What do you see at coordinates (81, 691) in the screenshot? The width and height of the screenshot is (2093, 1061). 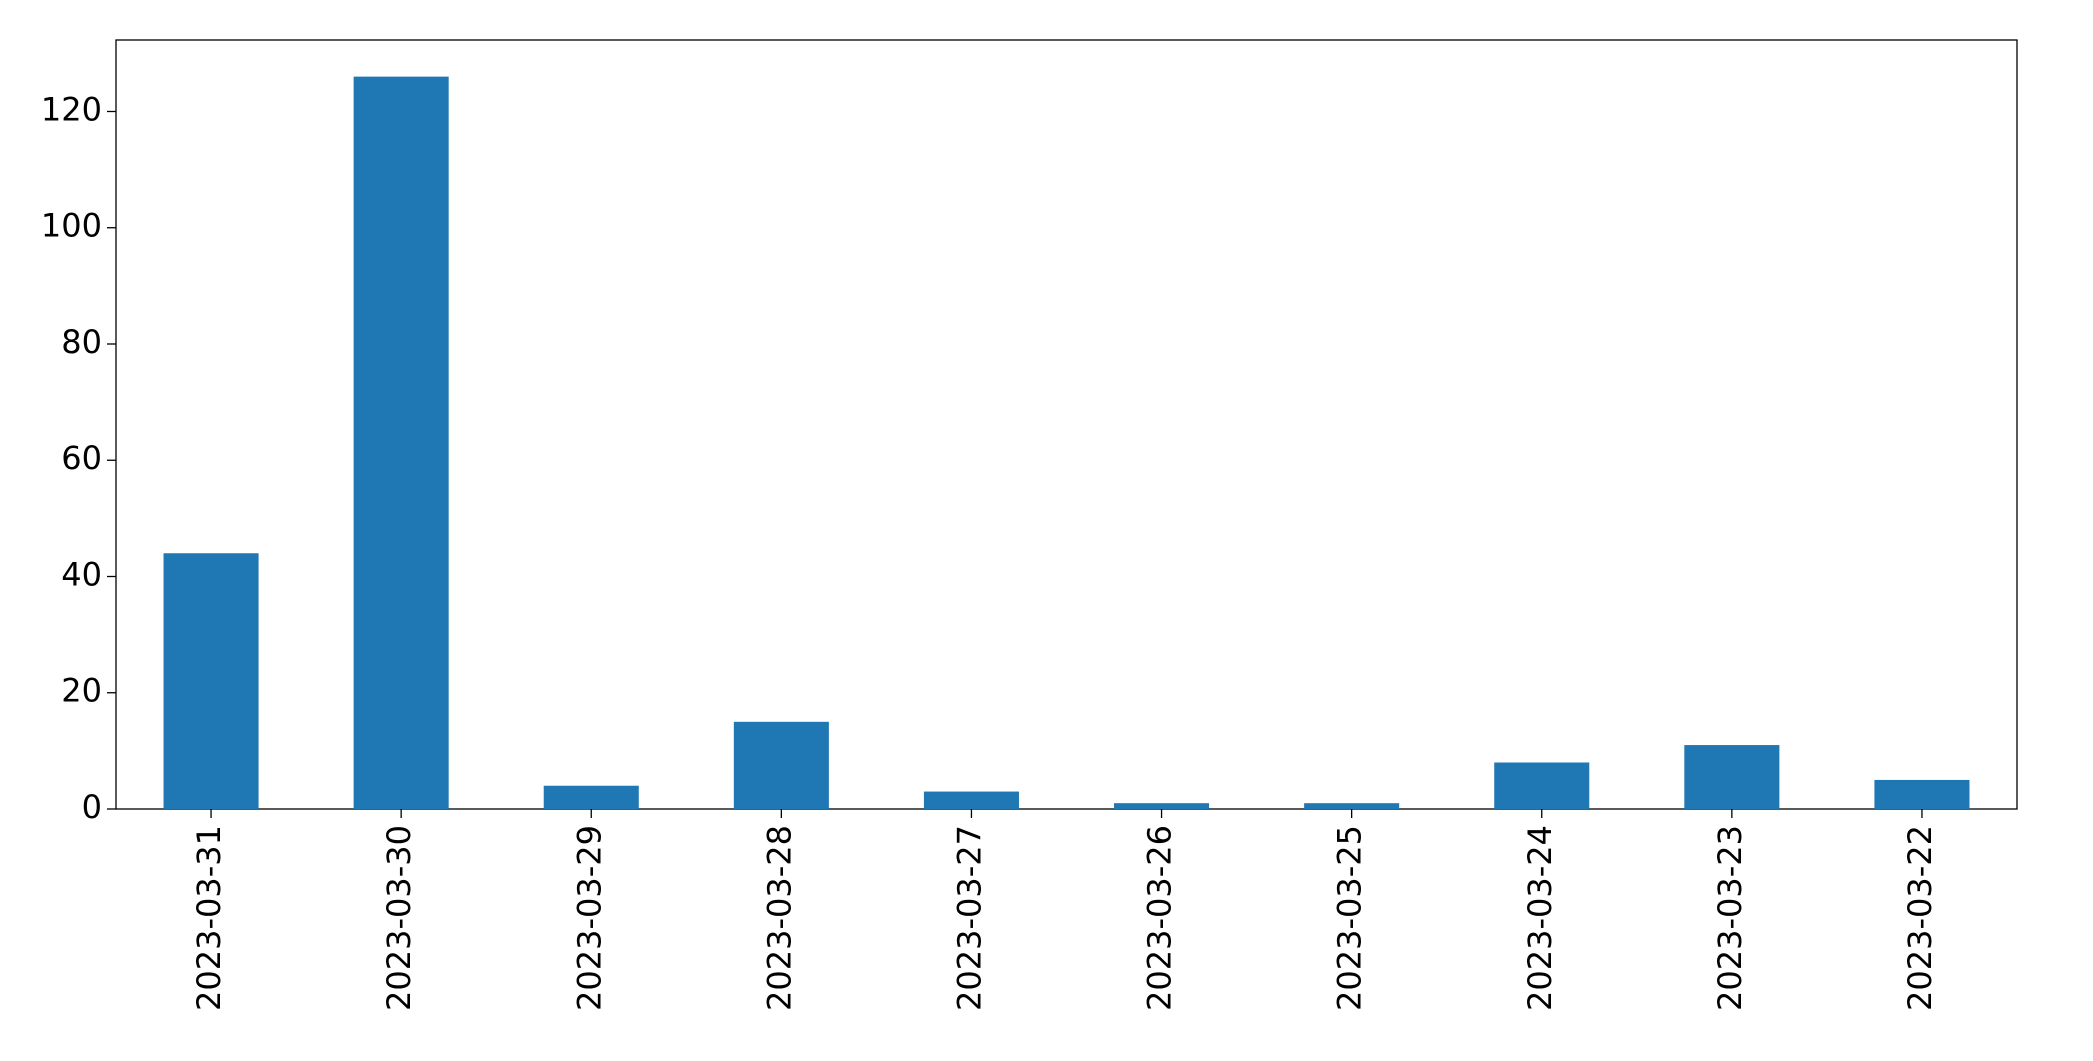 I see `y-tick-label: 20` at bounding box center [81, 691].